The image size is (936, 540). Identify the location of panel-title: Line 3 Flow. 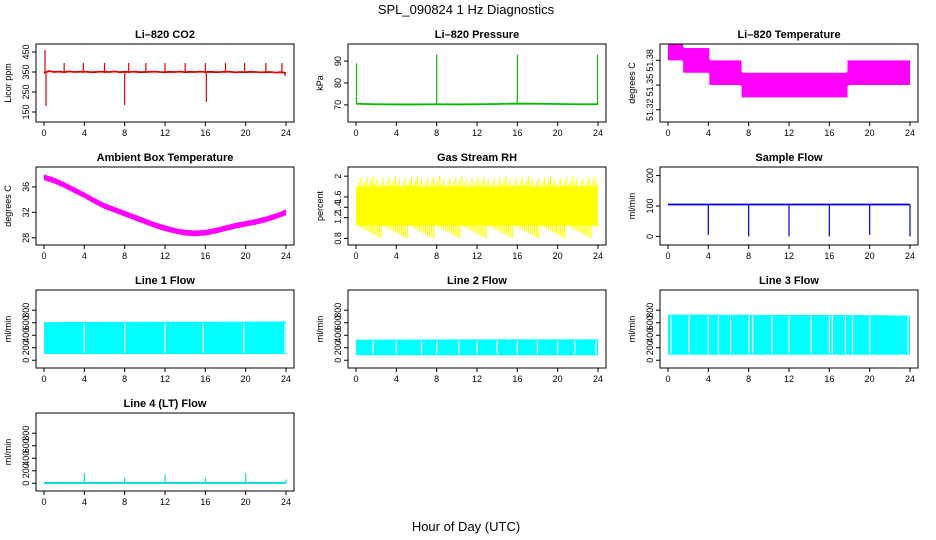
(789, 281).